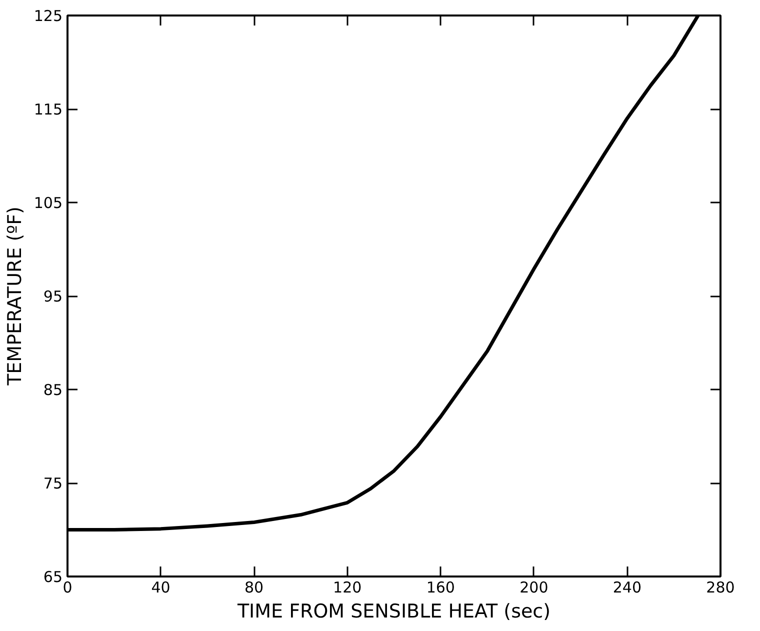 The image size is (760, 631). I want to click on y-tick-label: 95, so click(53, 297).